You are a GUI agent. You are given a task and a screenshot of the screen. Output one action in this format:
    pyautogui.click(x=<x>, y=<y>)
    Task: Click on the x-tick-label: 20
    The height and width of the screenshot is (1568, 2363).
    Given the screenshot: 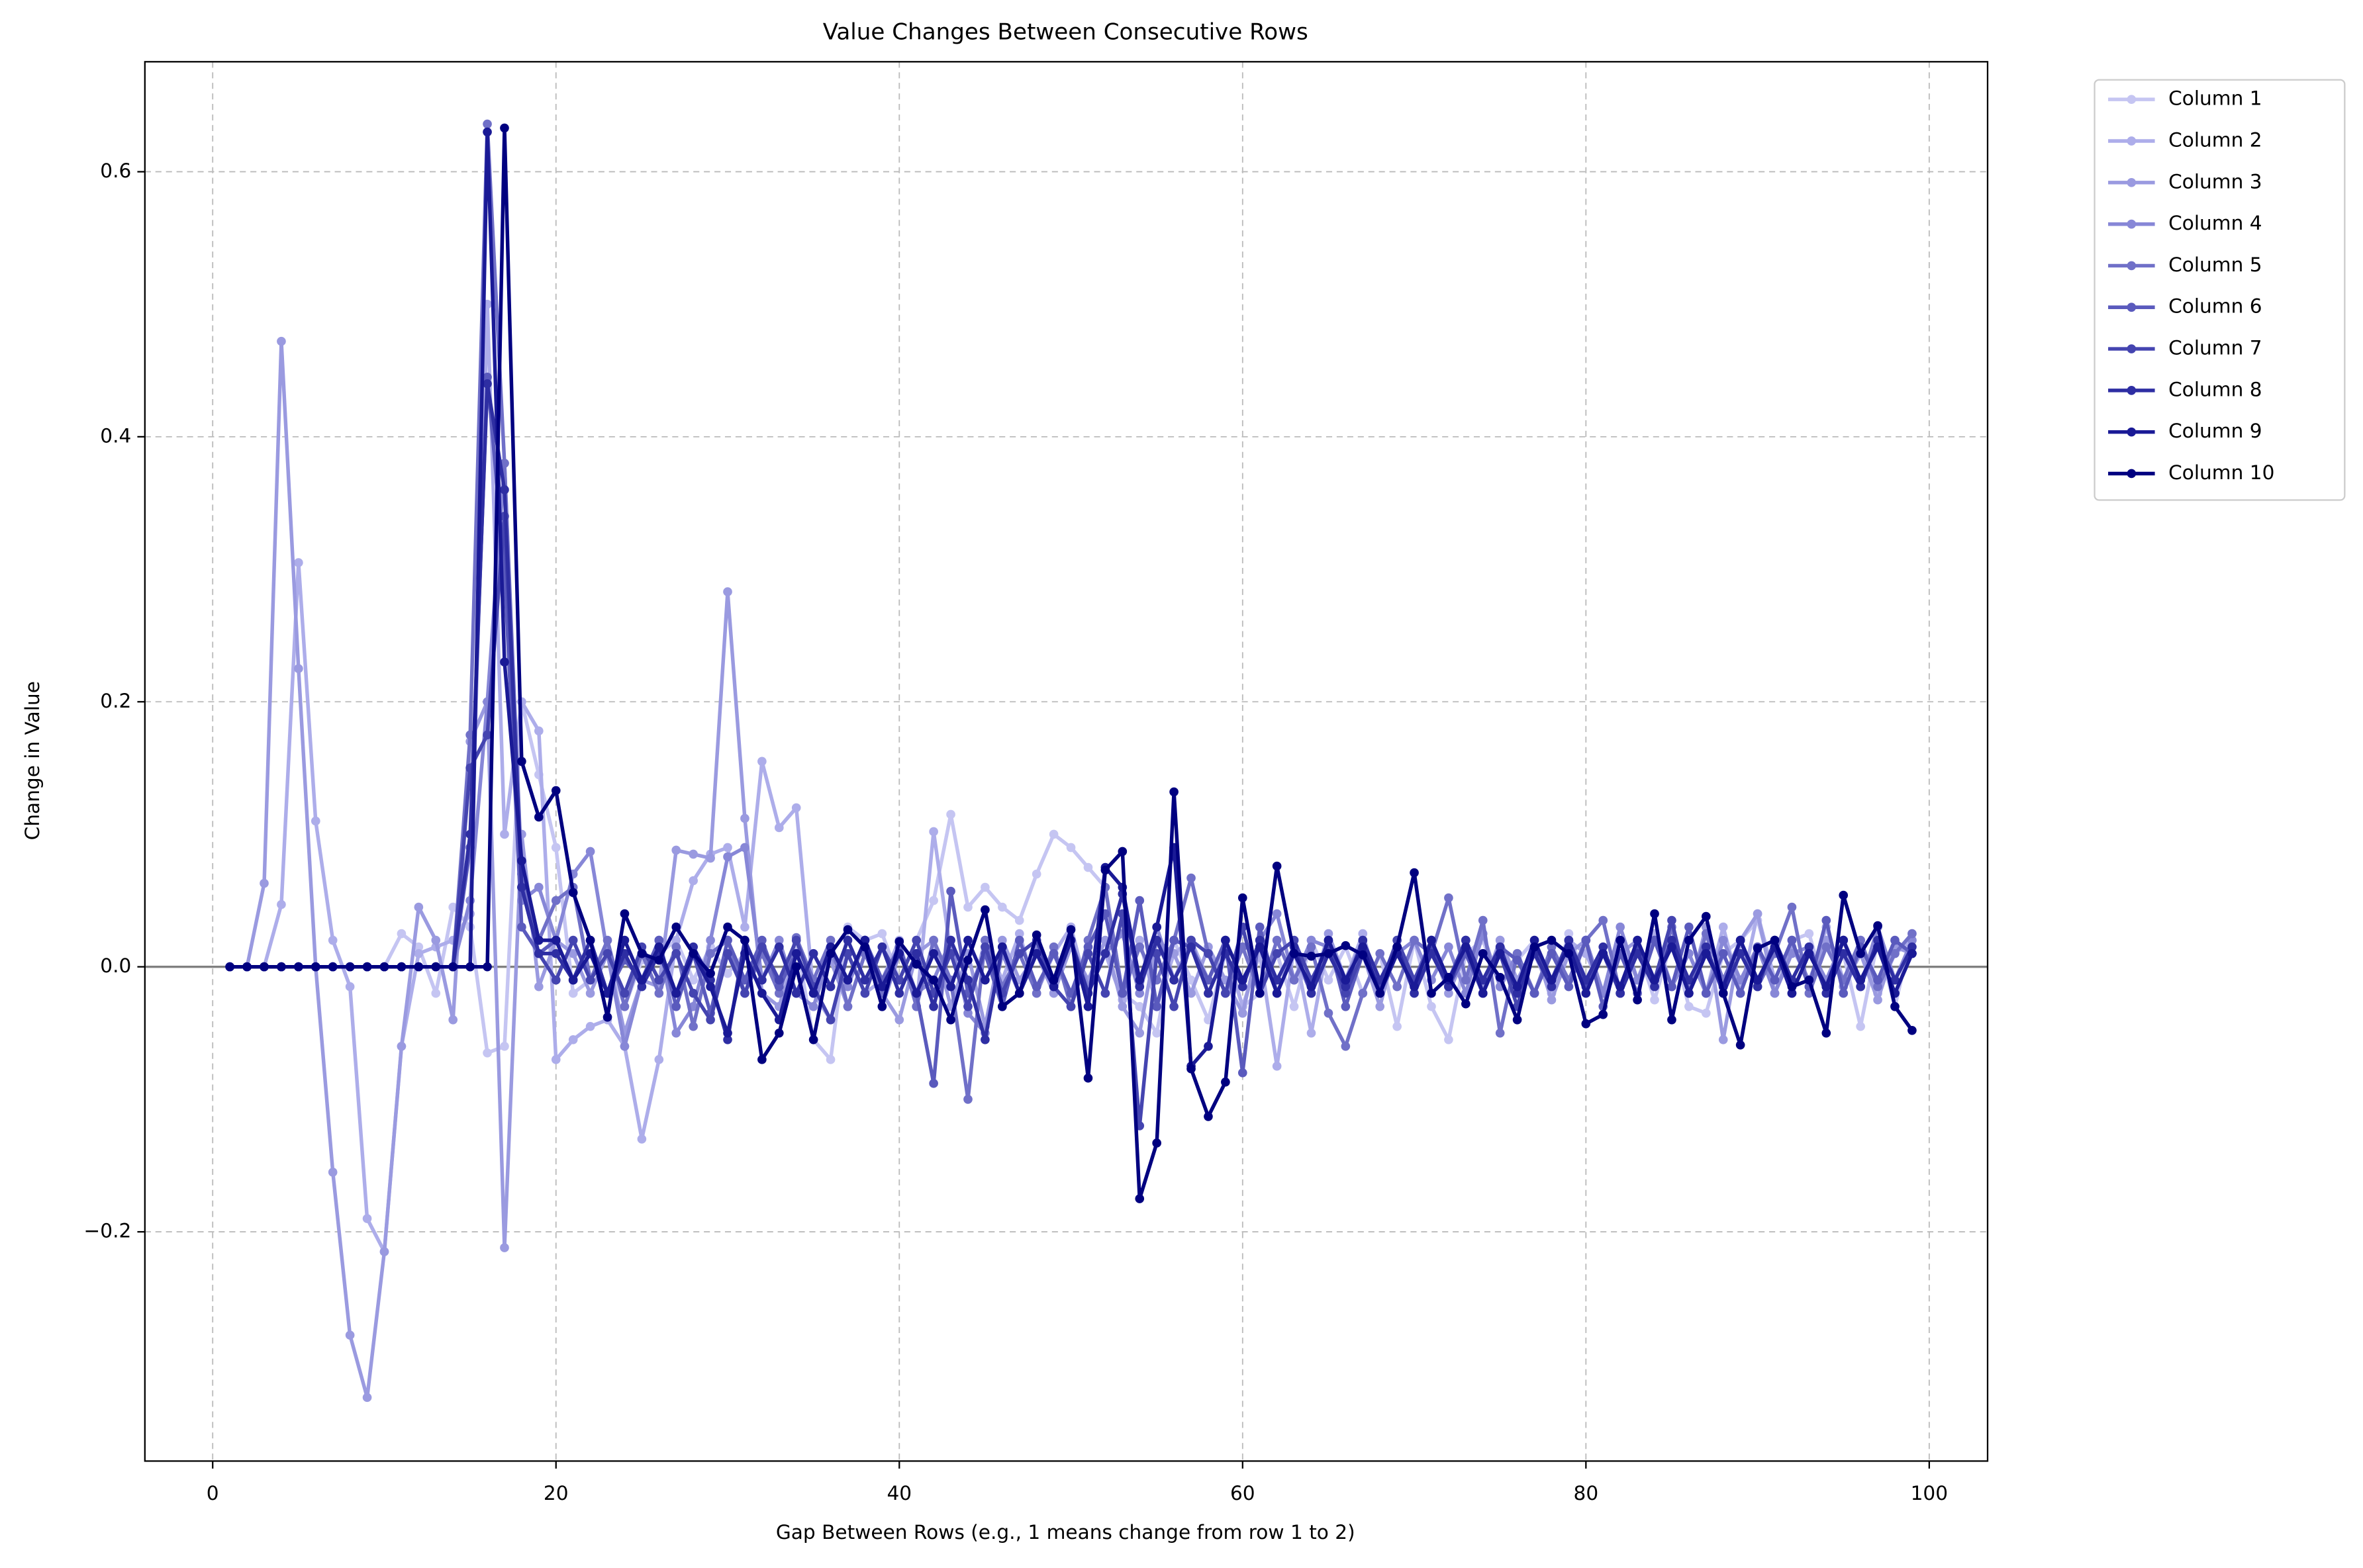 What is the action you would take?
    pyautogui.click(x=556, y=1493)
    